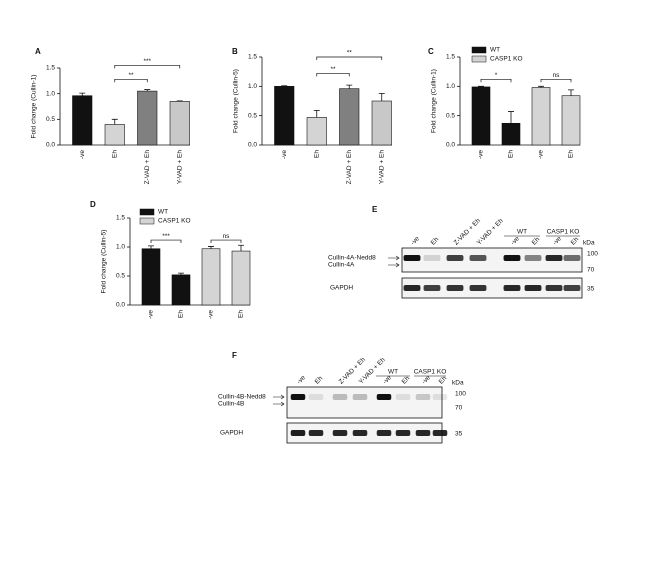 This screenshot has height=566, width=650. What do you see at coordinates (563, 232) in the screenshot?
I see `group-label: CASP1 KO` at bounding box center [563, 232].